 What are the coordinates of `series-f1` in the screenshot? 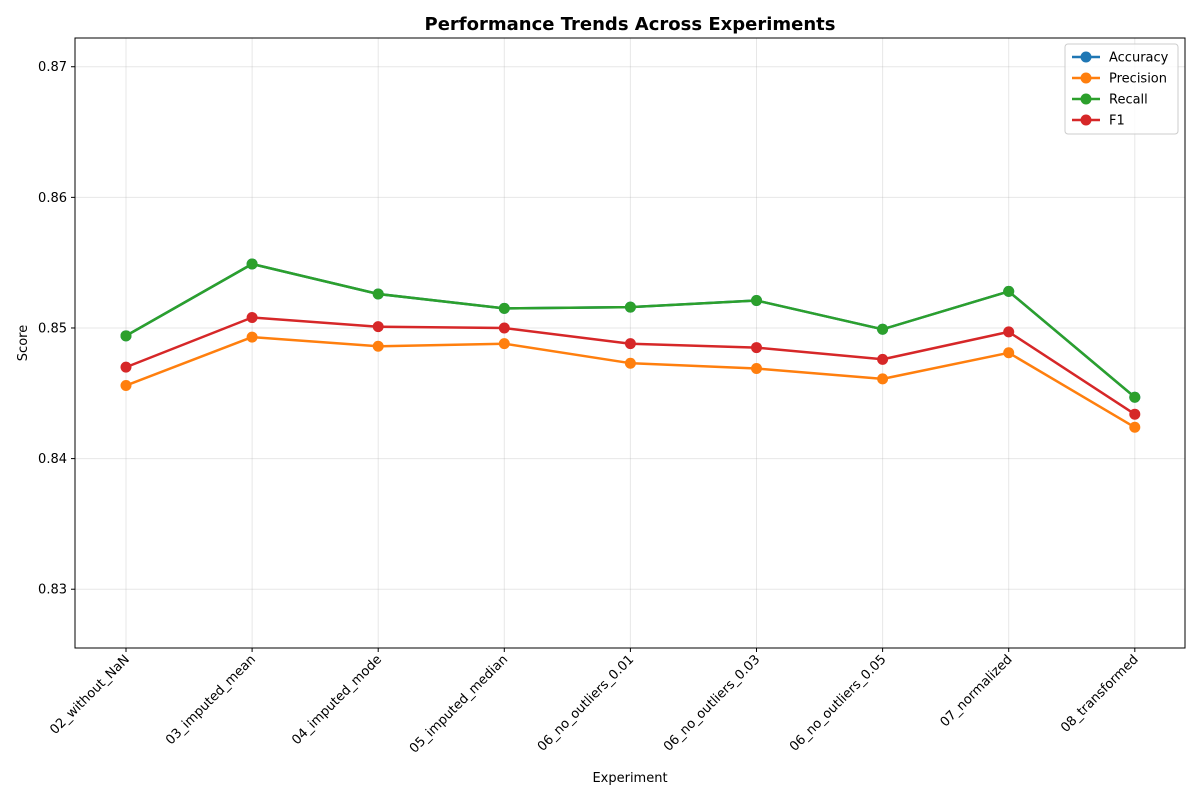 It's located at (630, 366).